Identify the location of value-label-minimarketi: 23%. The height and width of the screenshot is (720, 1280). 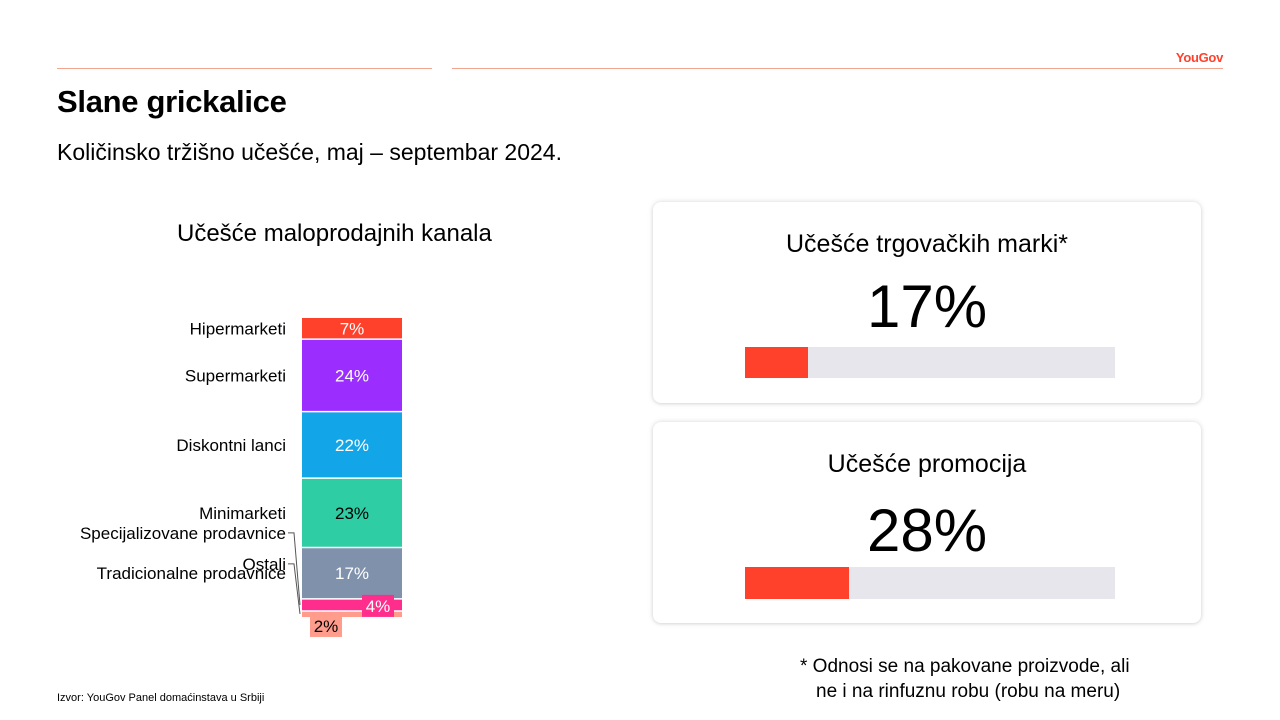
(352, 513).